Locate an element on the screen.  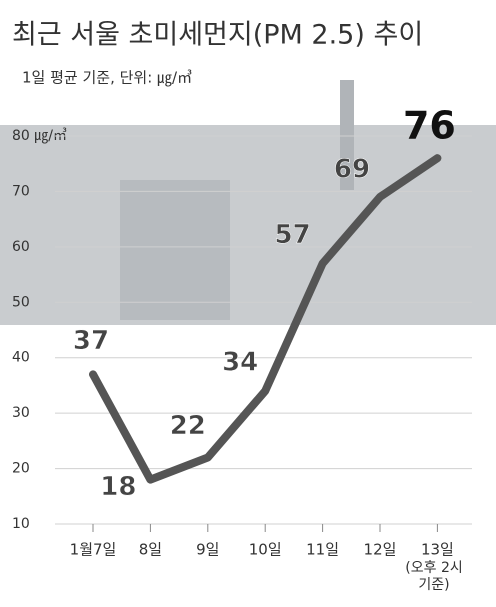
value-label: 76 is located at coordinates (429, 126).